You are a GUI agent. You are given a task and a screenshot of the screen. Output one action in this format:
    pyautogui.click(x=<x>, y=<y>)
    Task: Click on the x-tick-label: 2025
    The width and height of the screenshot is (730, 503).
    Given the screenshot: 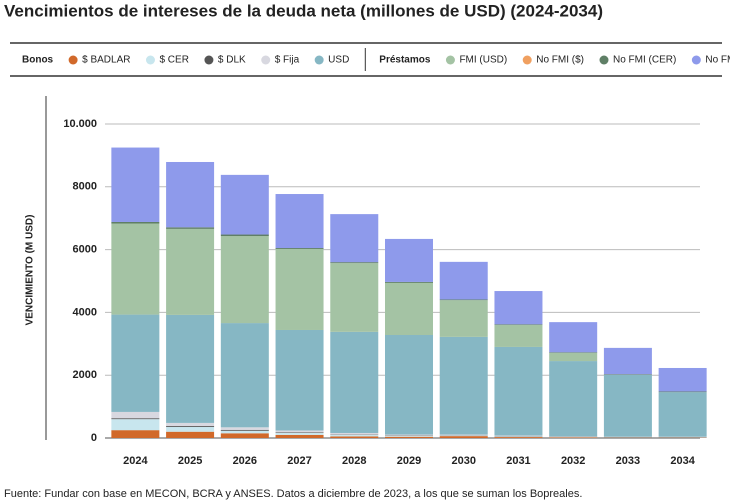 What is the action you would take?
    pyautogui.click(x=190, y=461)
    